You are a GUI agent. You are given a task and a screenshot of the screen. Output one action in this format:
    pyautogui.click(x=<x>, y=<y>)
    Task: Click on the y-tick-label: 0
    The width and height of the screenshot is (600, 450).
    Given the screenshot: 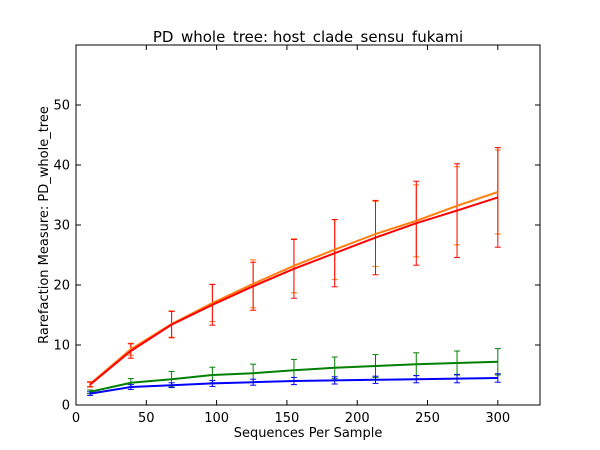 What is the action you would take?
    pyautogui.click(x=66, y=406)
    